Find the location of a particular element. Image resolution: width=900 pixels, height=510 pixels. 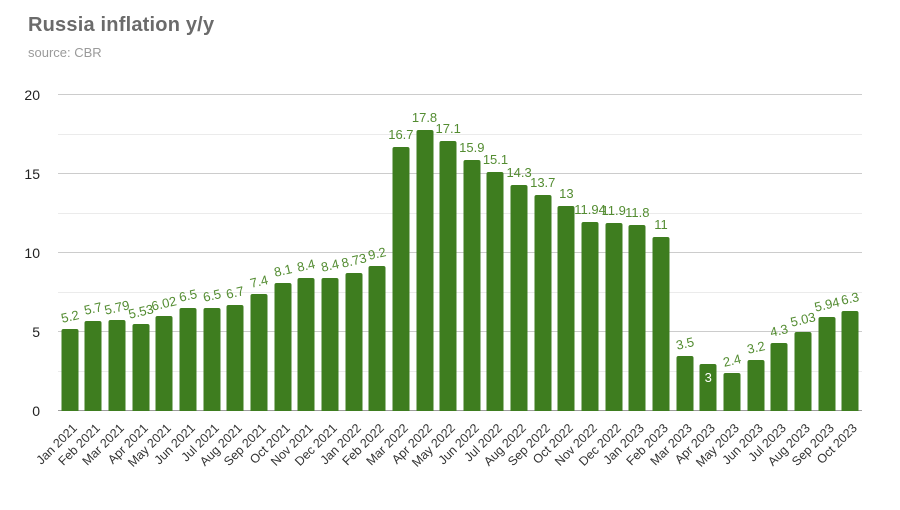

bar-value-label: 8.1 is located at coordinates (283, 270).